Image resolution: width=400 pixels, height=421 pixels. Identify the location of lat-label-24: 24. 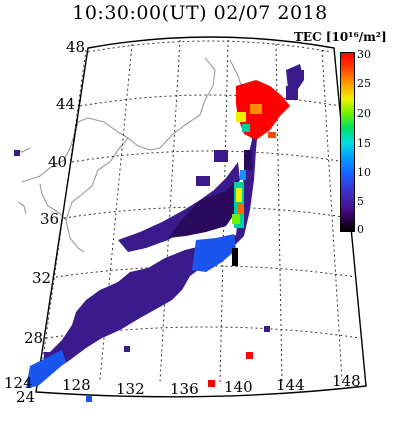
(26, 397).